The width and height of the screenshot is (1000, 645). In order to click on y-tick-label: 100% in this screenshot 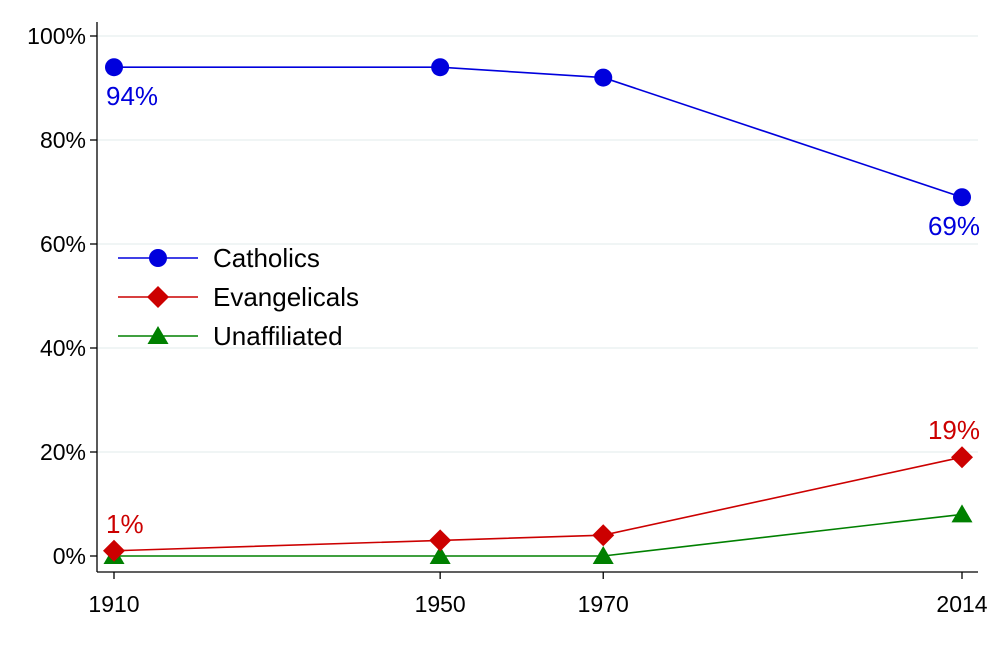, I will do `click(56, 36)`.